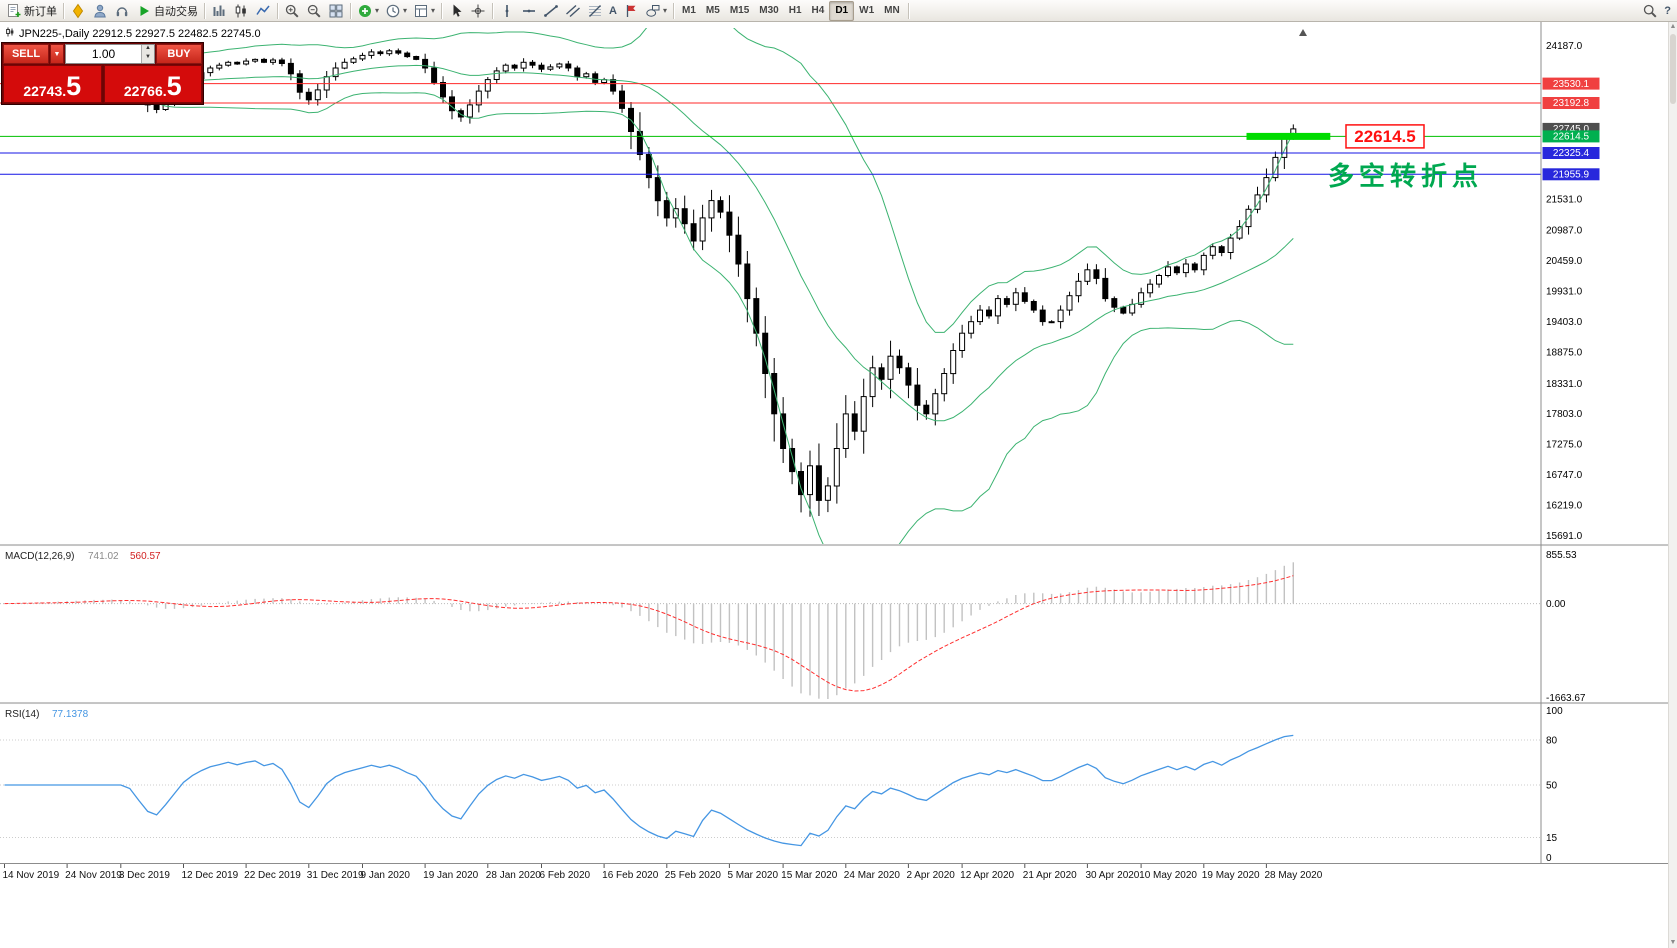  Describe the element at coordinates (1303, 32) in the screenshot. I see `chart-shift-marker` at that location.